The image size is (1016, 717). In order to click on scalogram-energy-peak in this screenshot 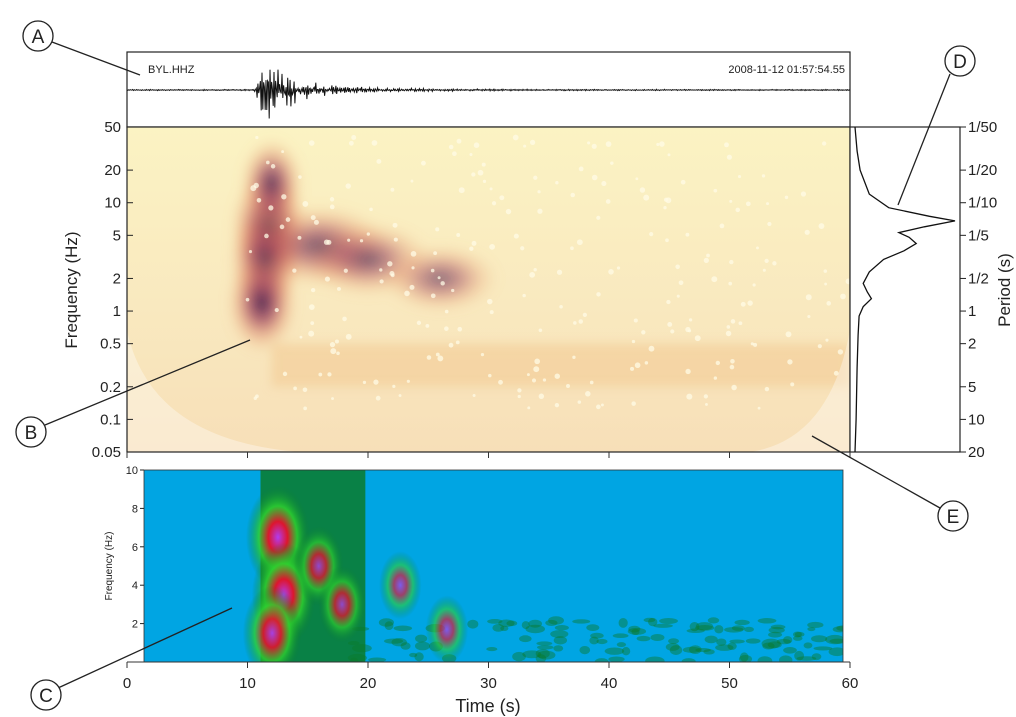, I will do `click(272, 183)`.